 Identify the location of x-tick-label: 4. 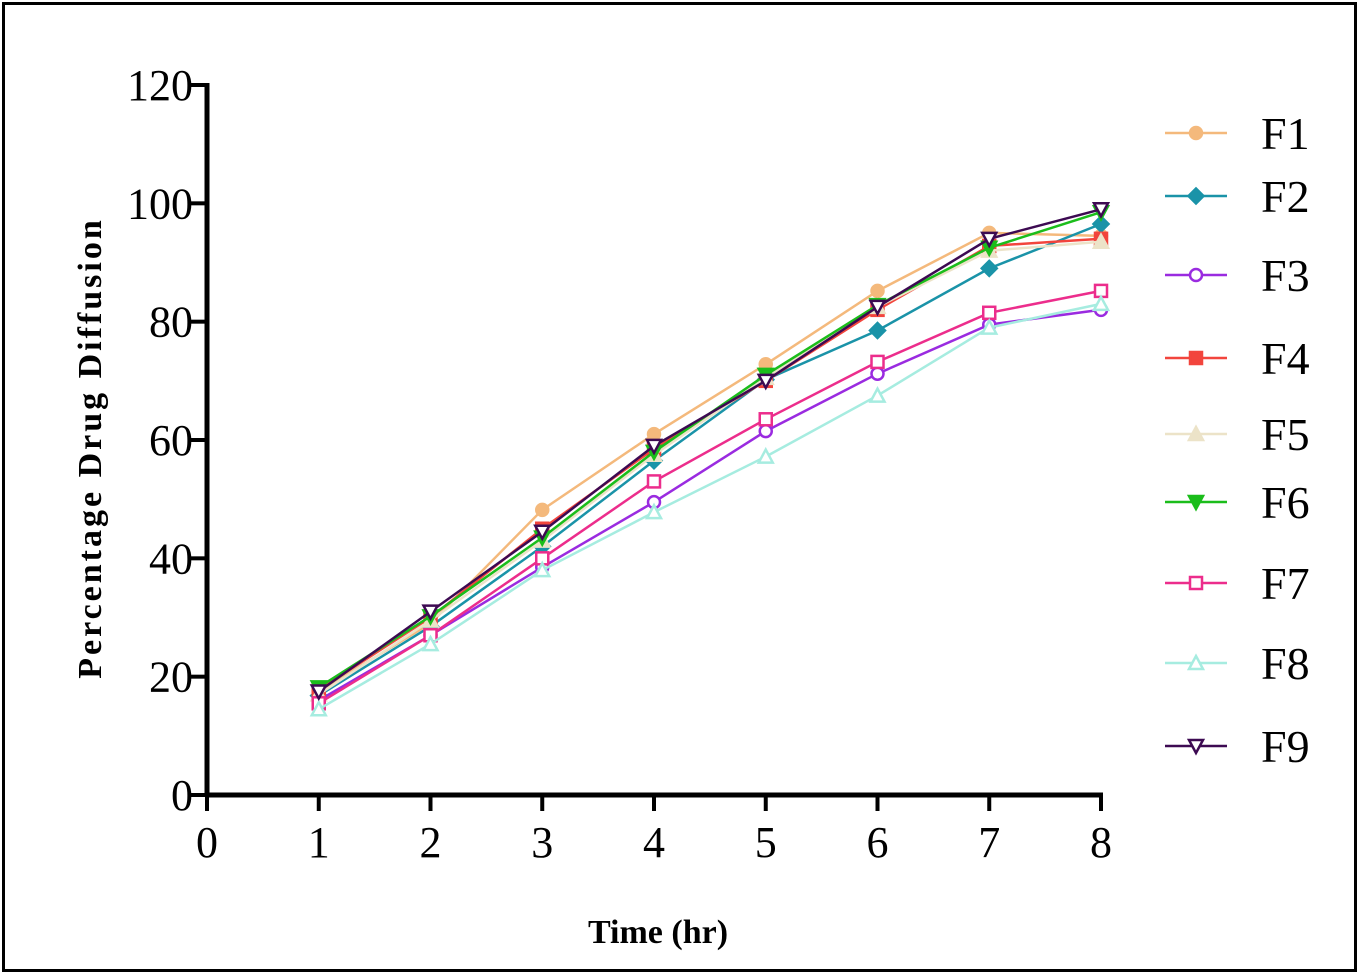
(654, 842).